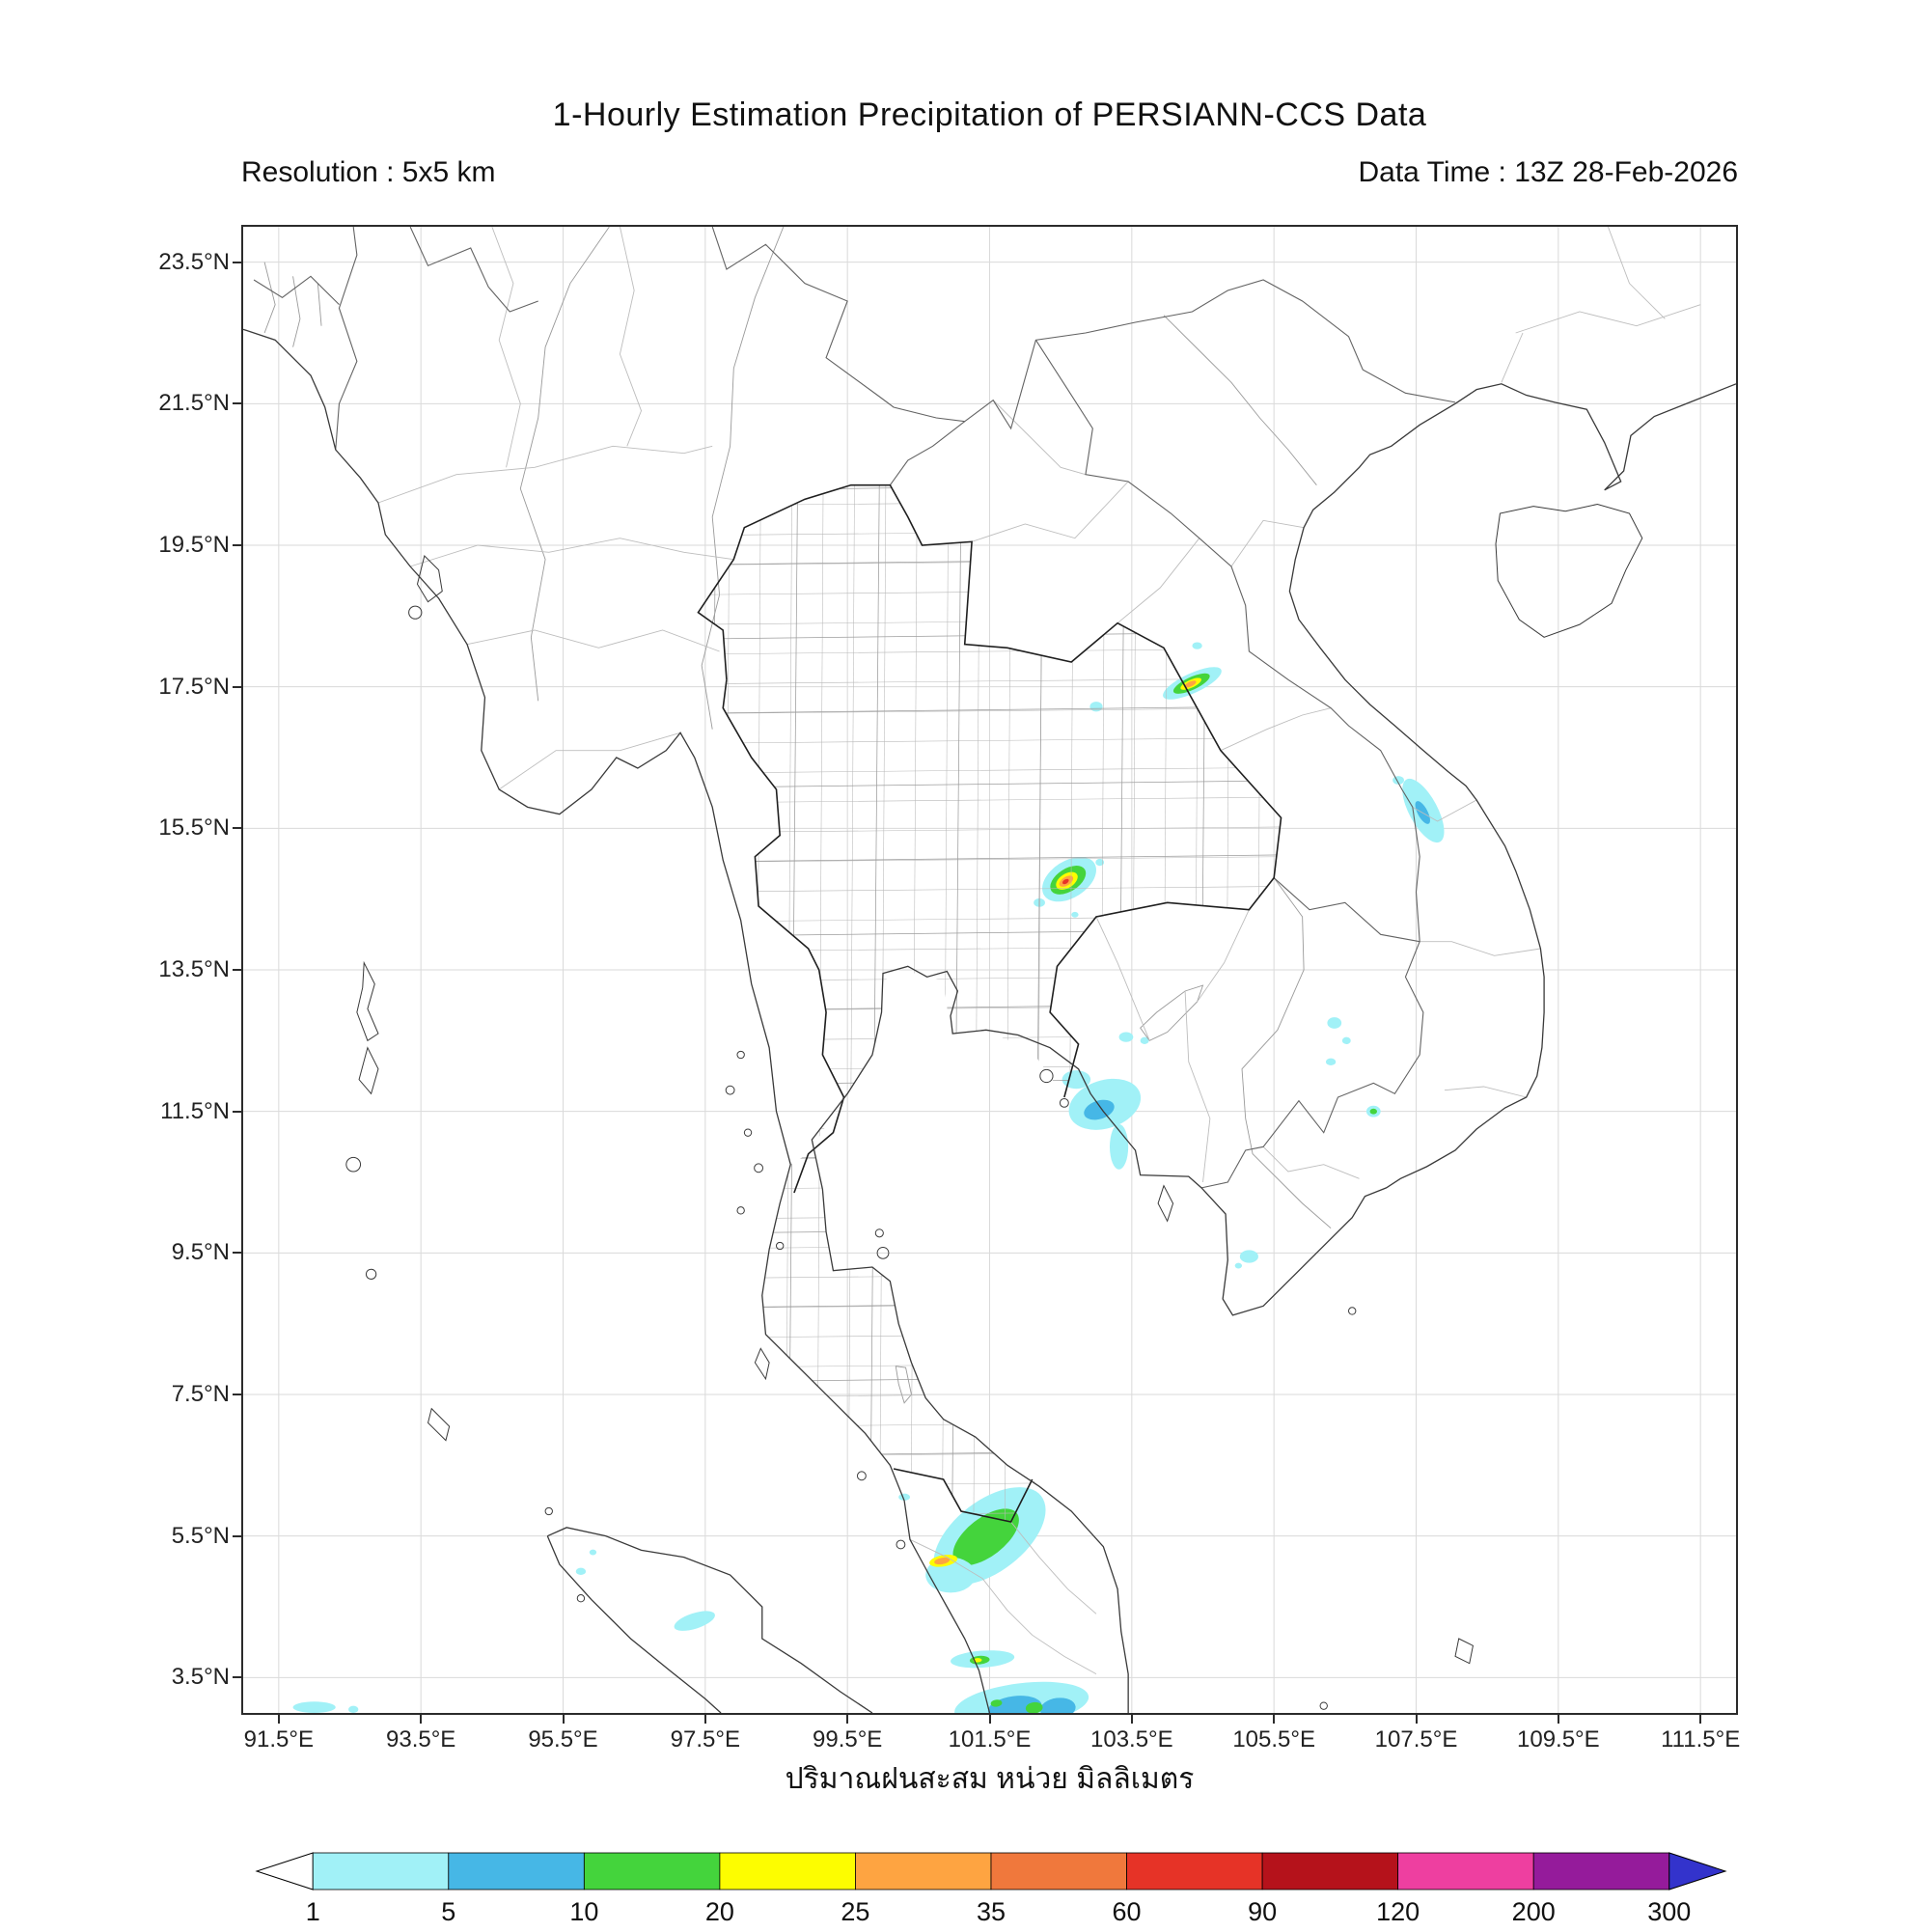 The image size is (1930, 1932). I want to click on colorbar-tick-label: 10, so click(584, 1911).